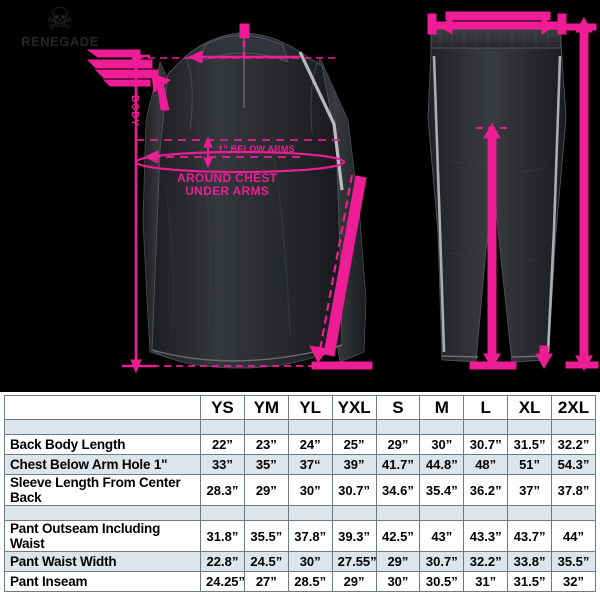 Image resolution: width=600 pixels, height=600 pixels. I want to click on cell-value: 44.8”, so click(442, 464).